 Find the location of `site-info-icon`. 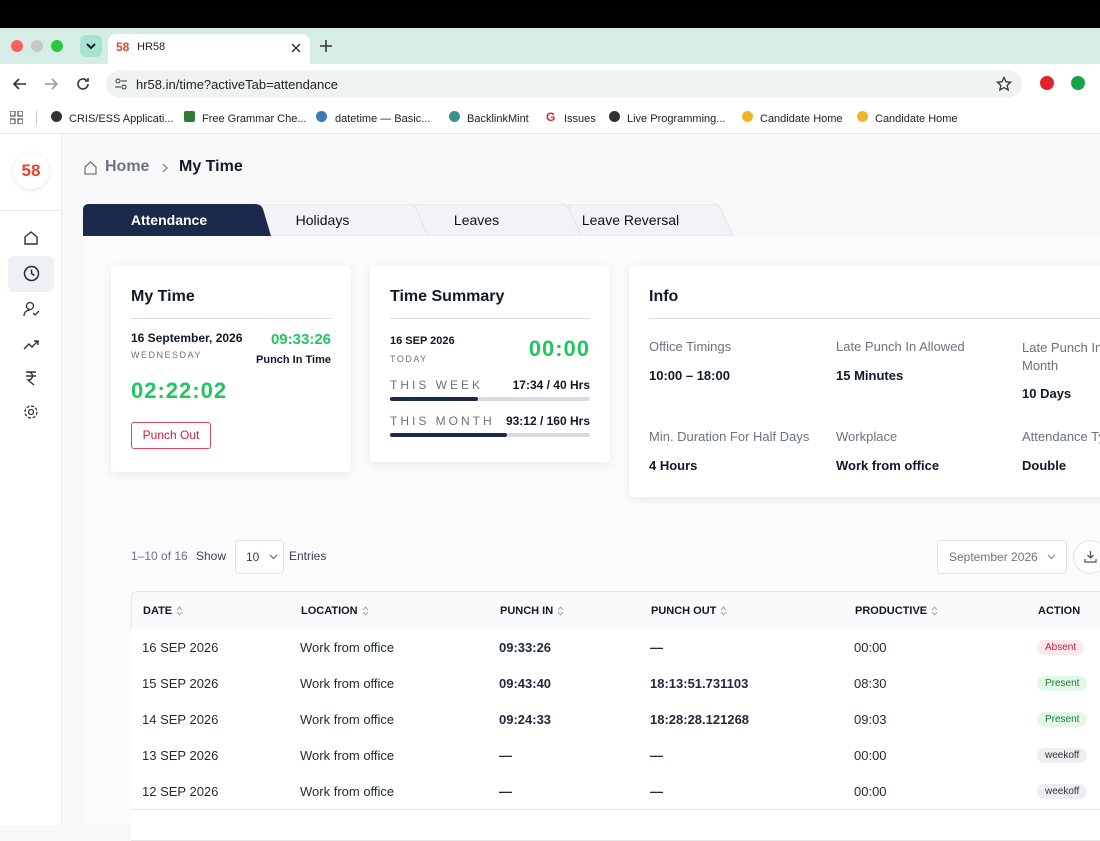

site-info-icon is located at coordinates (121, 84).